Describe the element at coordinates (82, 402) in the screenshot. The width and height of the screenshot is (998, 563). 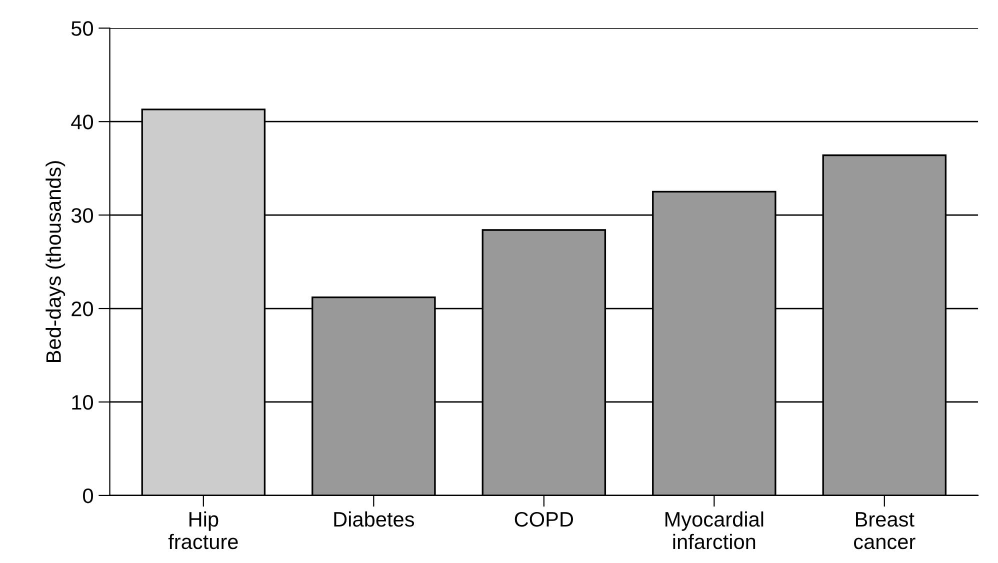
I see `y-tick-label: 10` at that location.